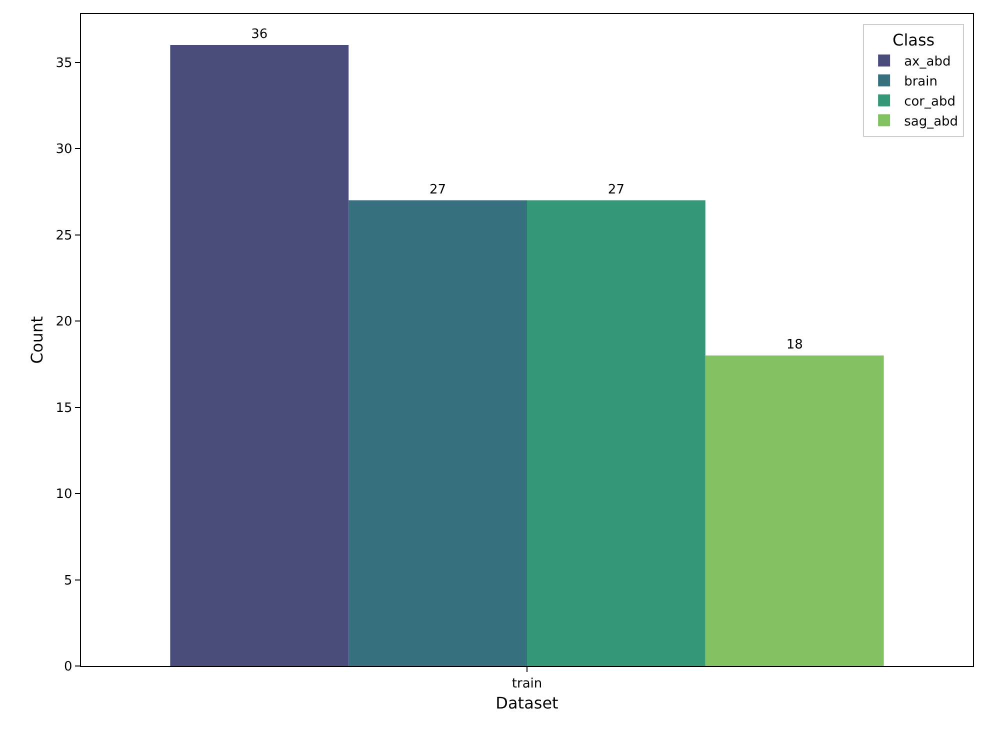 The image size is (988, 741). What do you see at coordinates (64, 322) in the screenshot?
I see `y-tick-label: 20` at bounding box center [64, 322].